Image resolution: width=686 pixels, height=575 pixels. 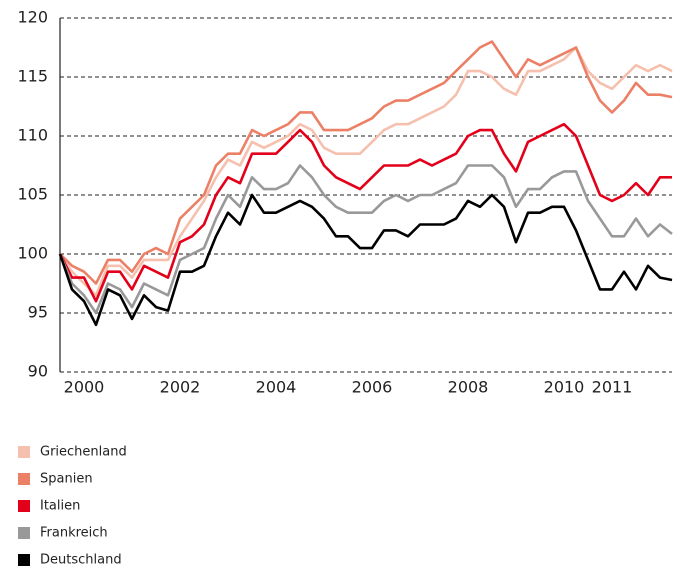 I want to click on legend-label: Frankreich, so click(x=74, y=533).